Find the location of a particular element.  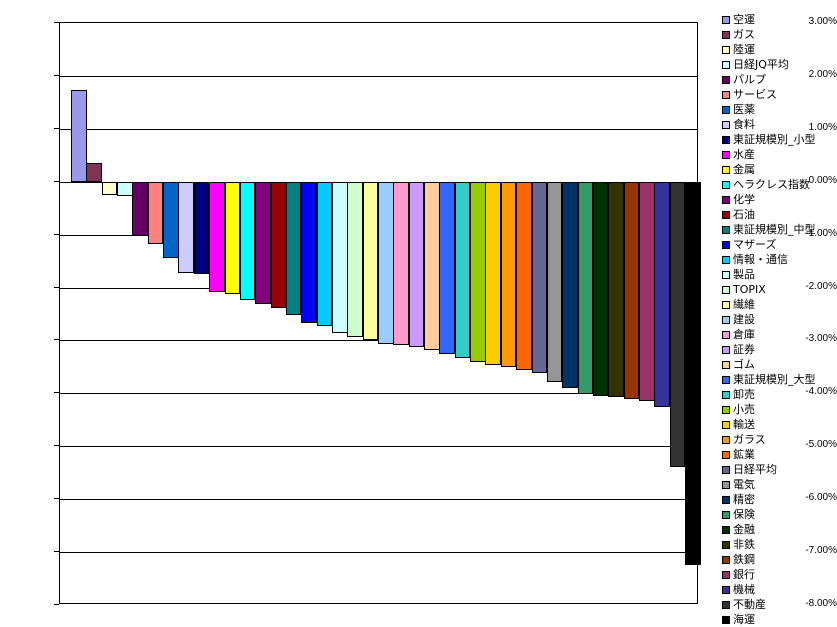

legend-item: サービス is located at coordinates (779, 94).